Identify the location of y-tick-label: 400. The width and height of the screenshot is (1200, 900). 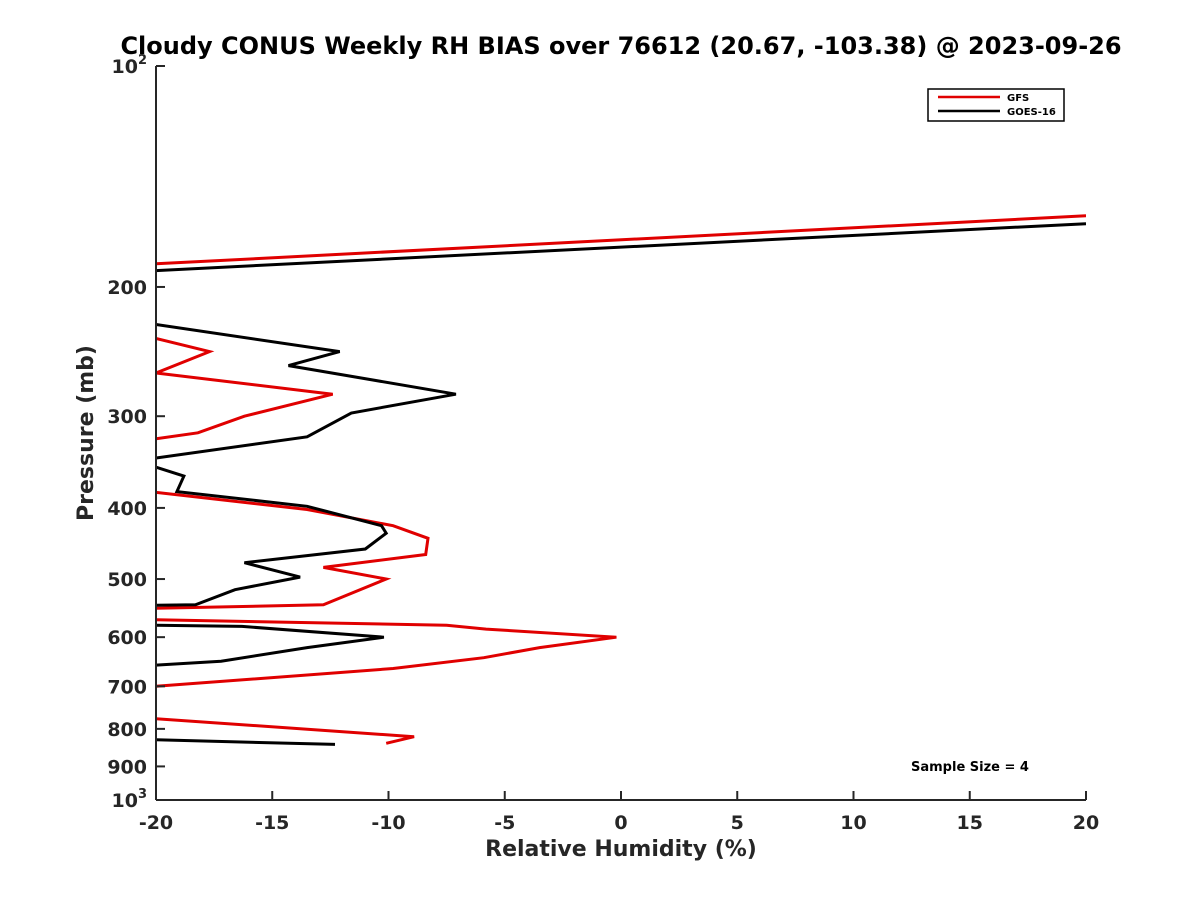
(127, 509).